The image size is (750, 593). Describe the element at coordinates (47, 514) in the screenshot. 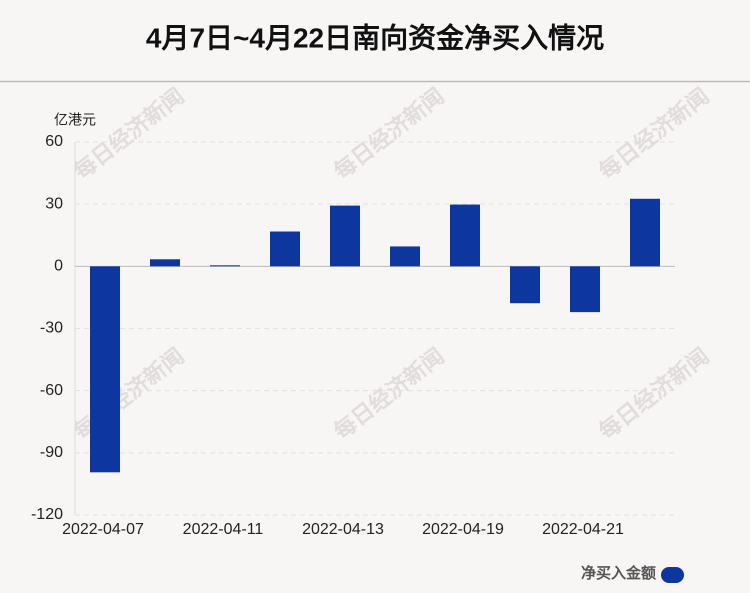

I see `y-tick-label: -120` at that location.